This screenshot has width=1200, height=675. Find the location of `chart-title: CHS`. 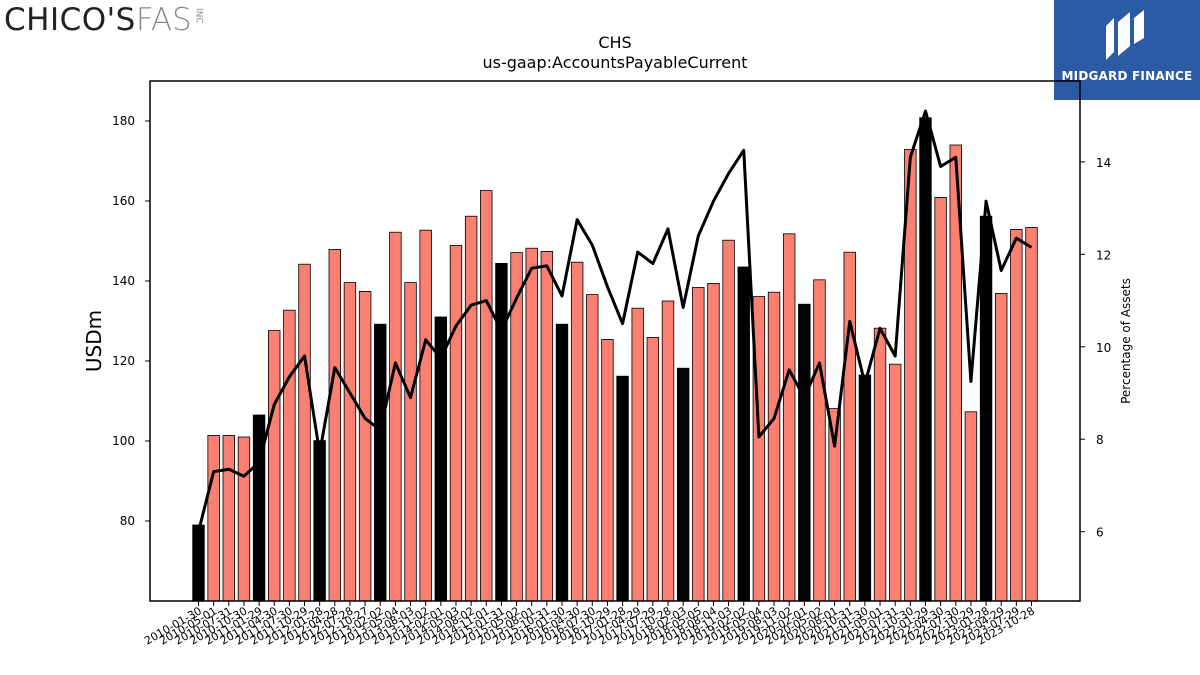

chart-title: CHS is located at coordinates (614, 42).